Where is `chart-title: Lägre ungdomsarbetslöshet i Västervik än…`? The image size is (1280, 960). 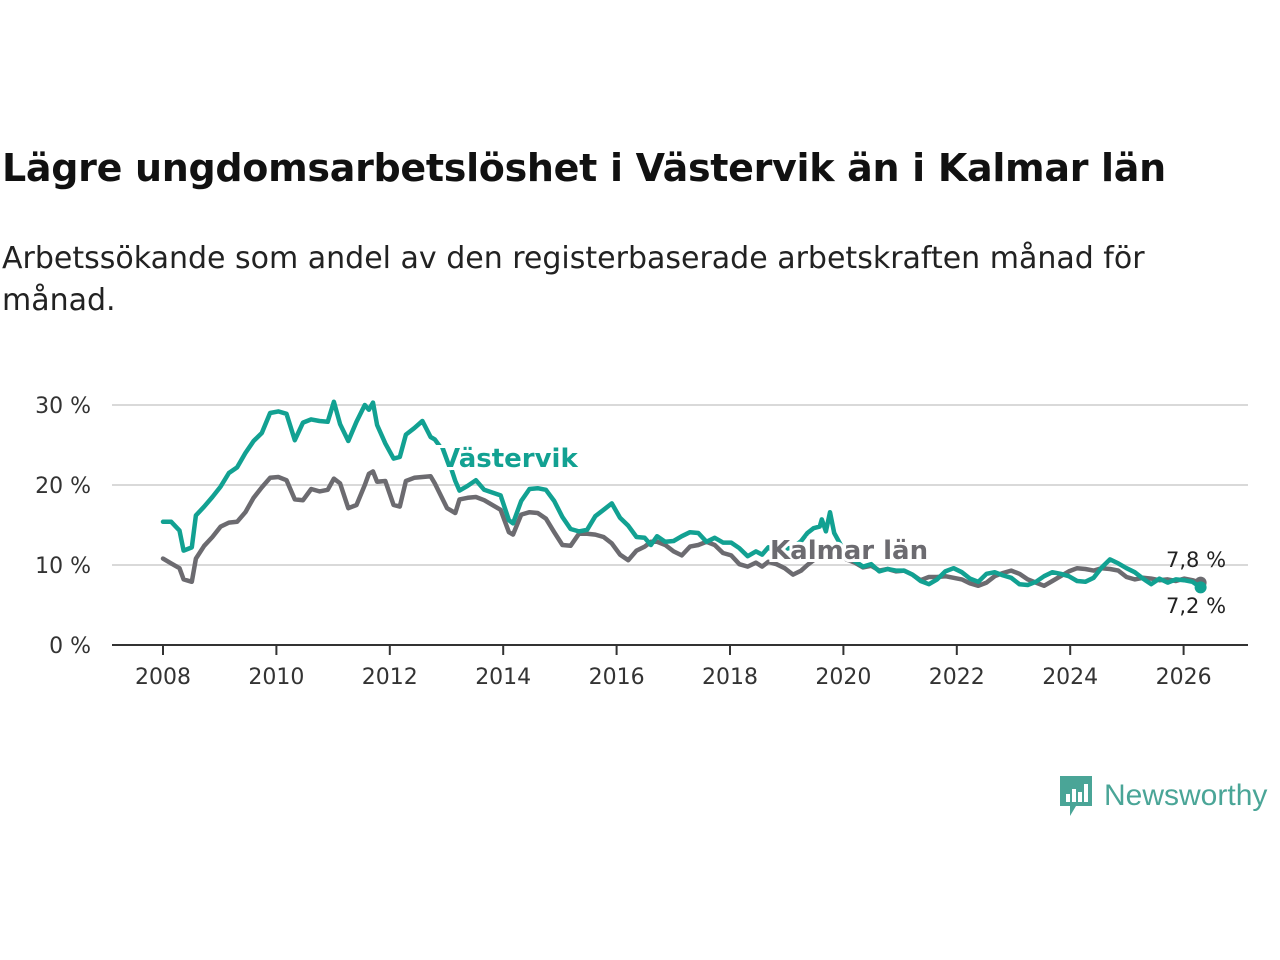 chart-title: Lägre ungdomsarbetslöshet i Västervik än… is located at coordinates (584, 168).